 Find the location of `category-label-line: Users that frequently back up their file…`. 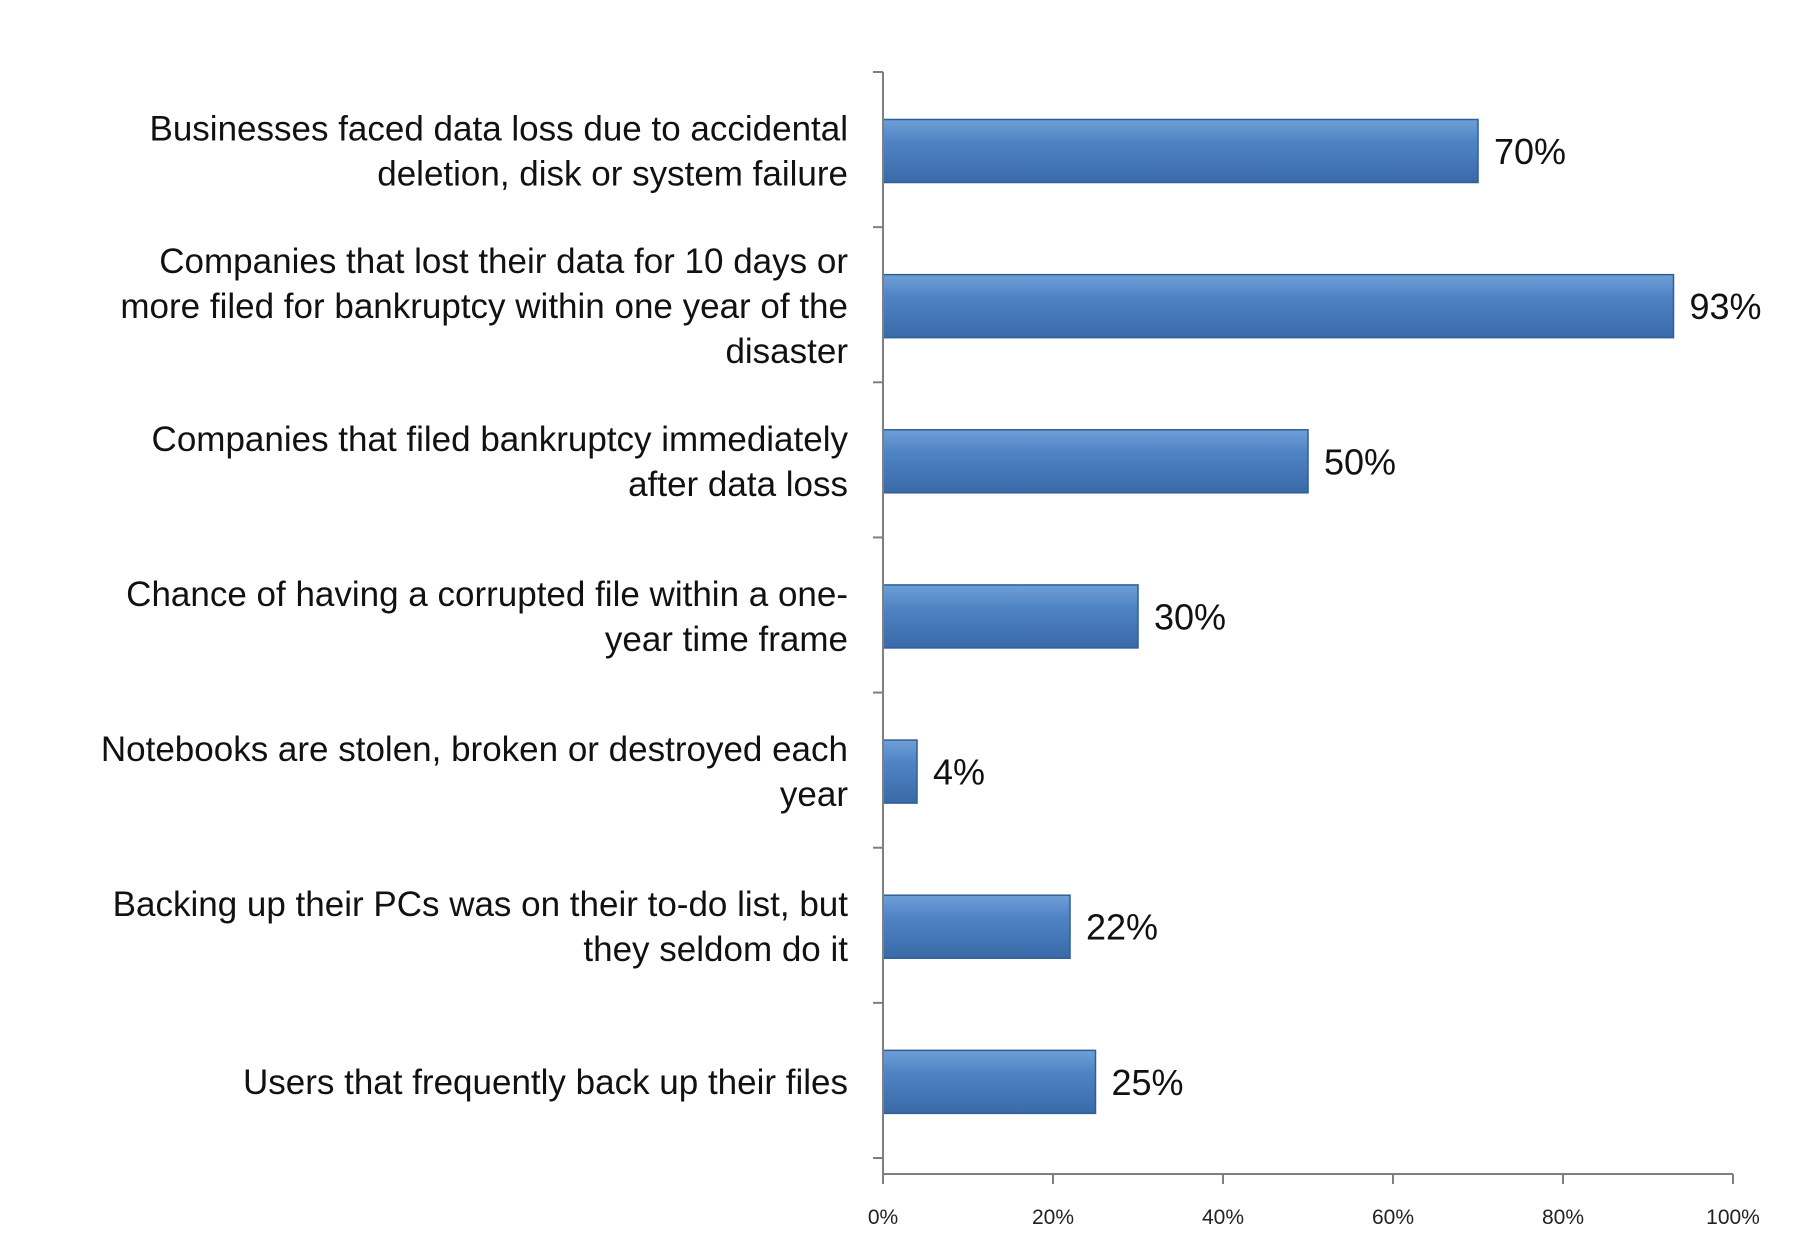

category-label-line: Users that frequently back up their file… is located at coordinates (545, 1082).